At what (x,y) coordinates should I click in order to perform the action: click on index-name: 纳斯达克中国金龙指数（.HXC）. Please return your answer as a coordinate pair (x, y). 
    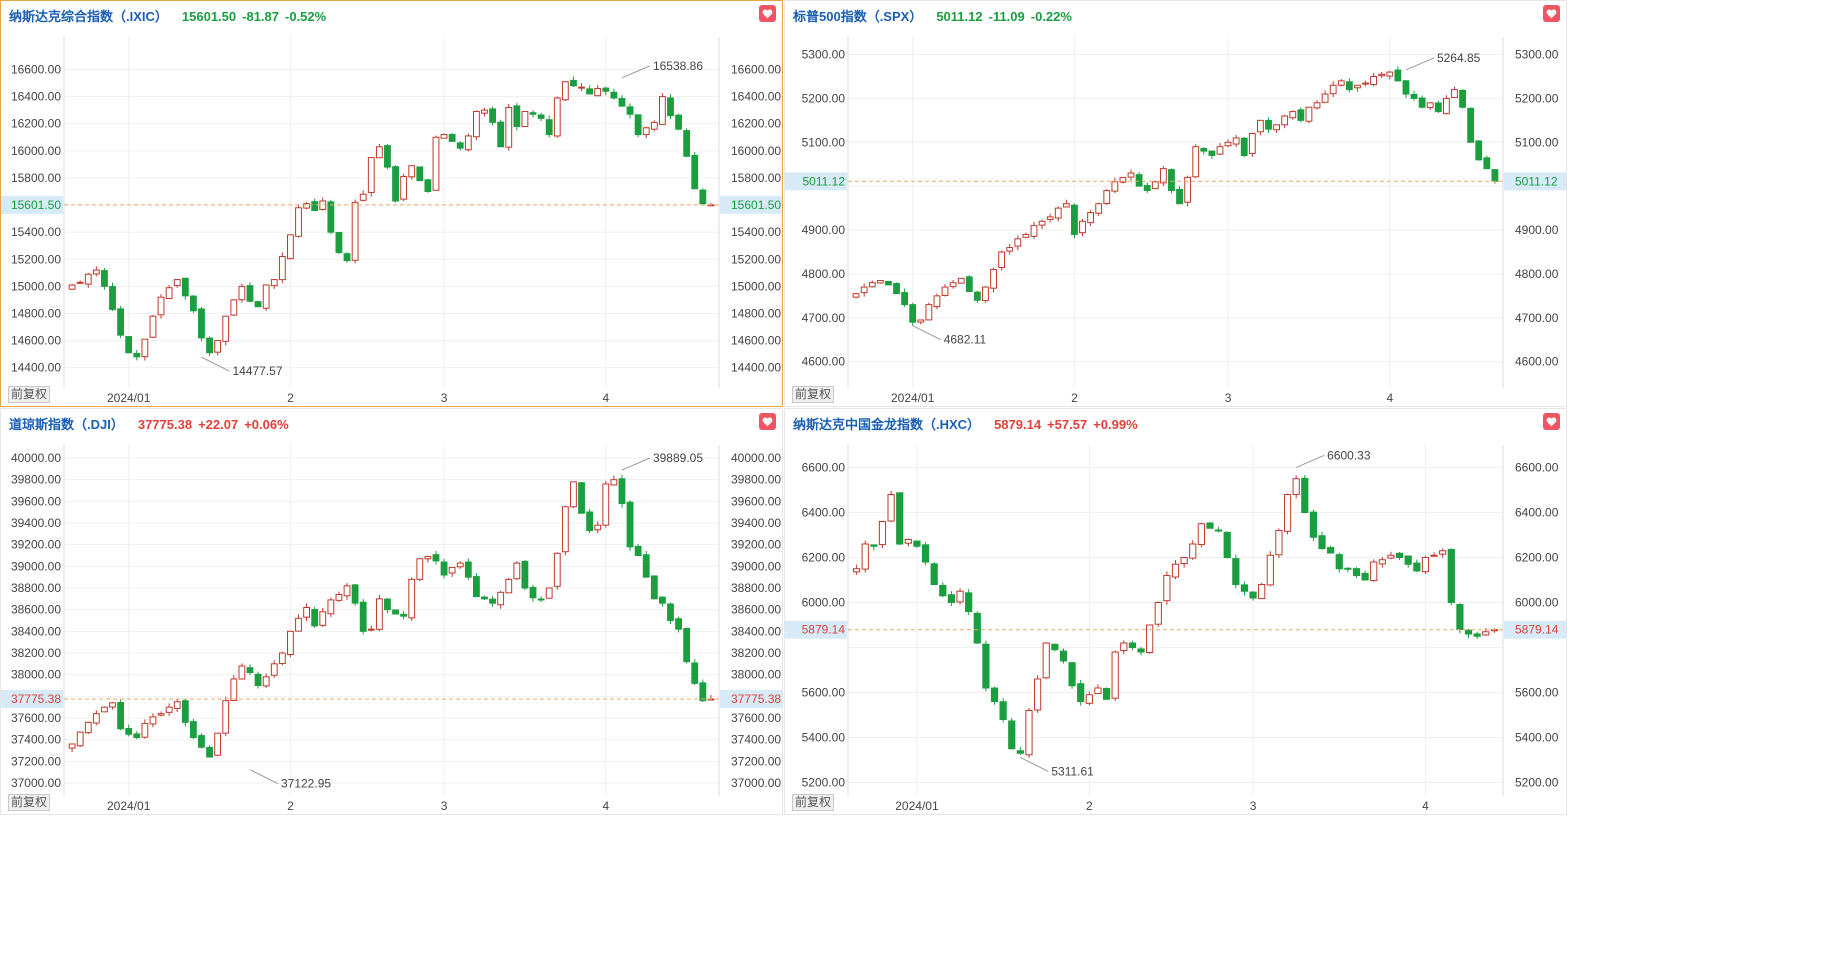
    Looking at the image, I should click on (887, 424).